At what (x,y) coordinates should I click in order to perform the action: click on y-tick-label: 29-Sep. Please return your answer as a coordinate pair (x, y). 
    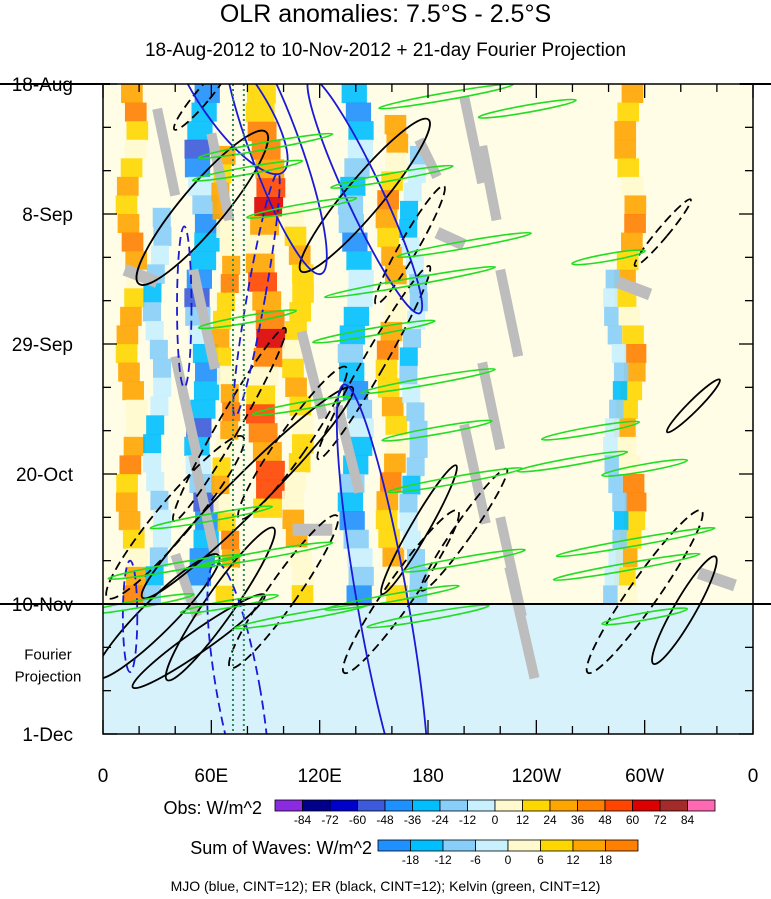
    Looking at the image, I should click on (42, 345).